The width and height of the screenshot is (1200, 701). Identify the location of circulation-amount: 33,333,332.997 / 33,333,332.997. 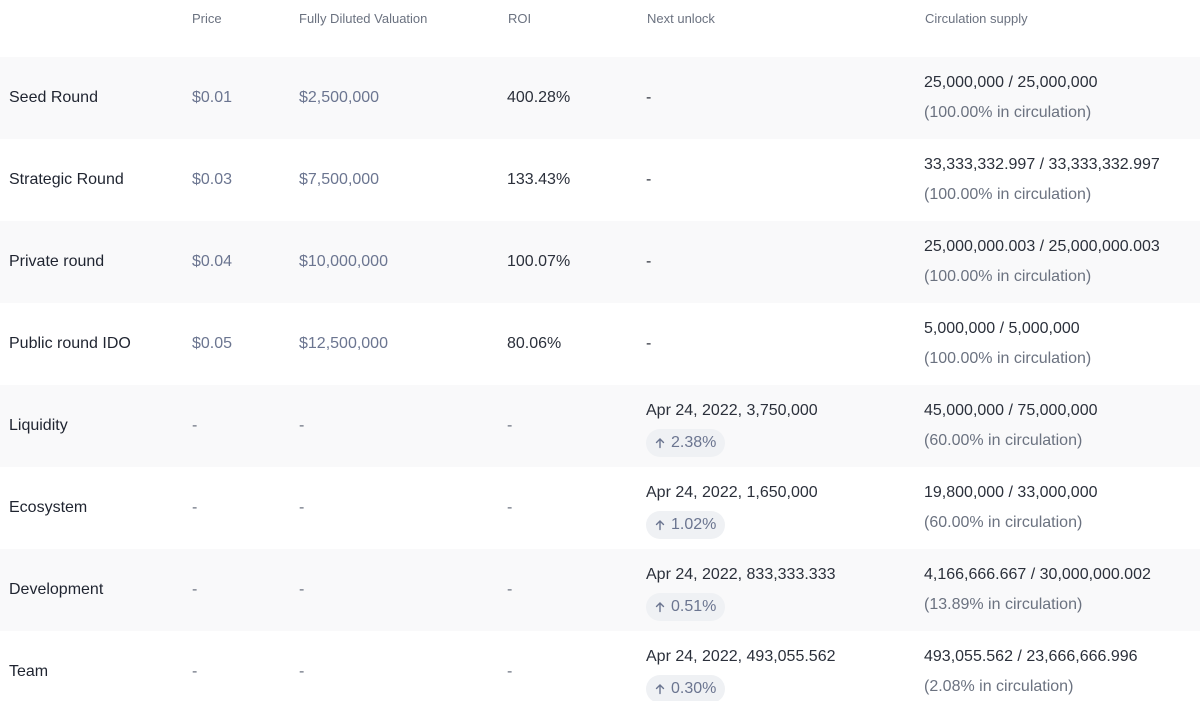
(1042, 164).